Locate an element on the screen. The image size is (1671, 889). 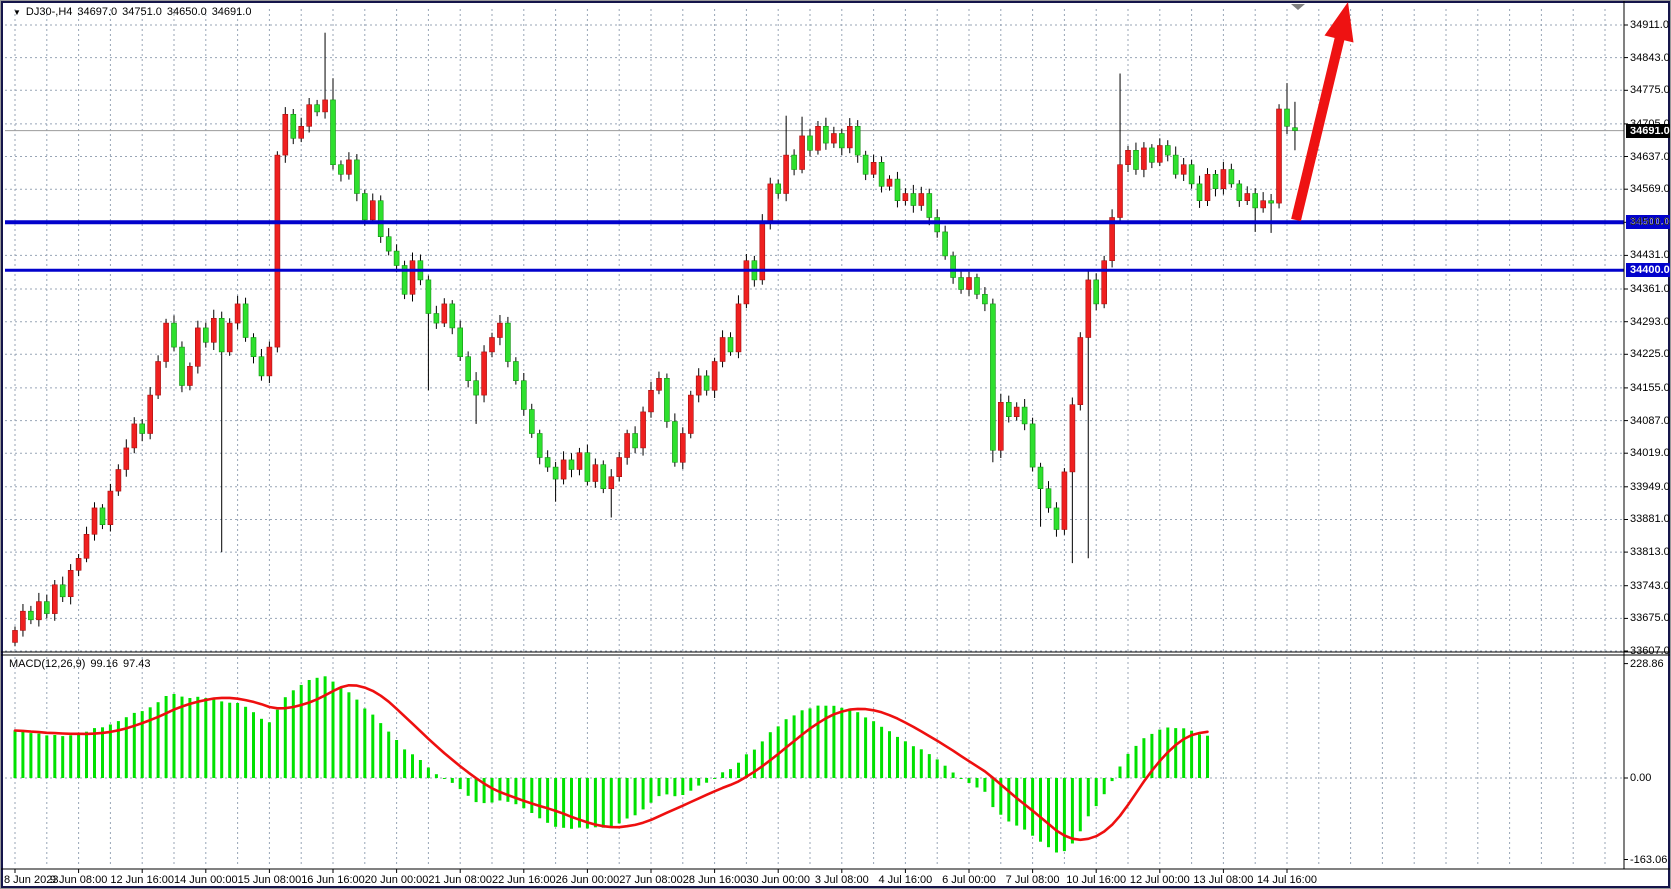
time-axis-label: 12 Jul 00:00 is located at coordinates (1159, 880).